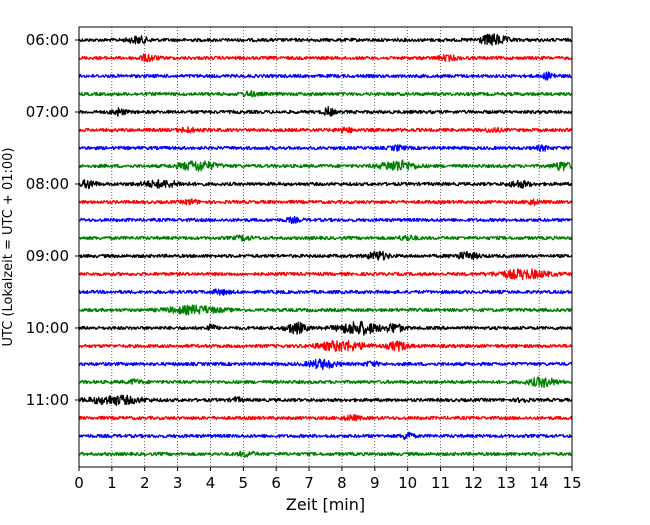  I want to click on x-tick-label: 9, so click(375, 483).